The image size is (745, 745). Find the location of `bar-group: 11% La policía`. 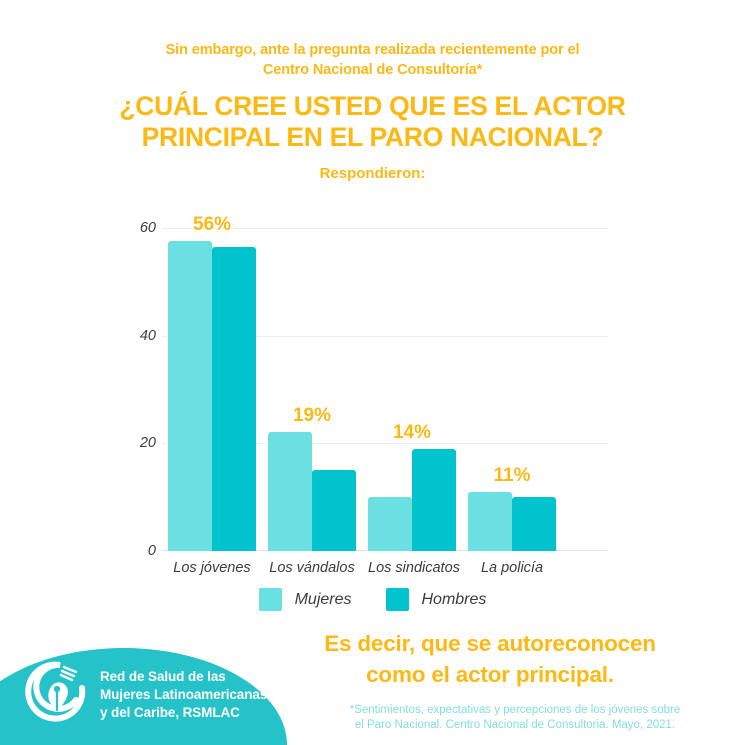

bar-group: 11% La policía is located at coordinates (512, 396).